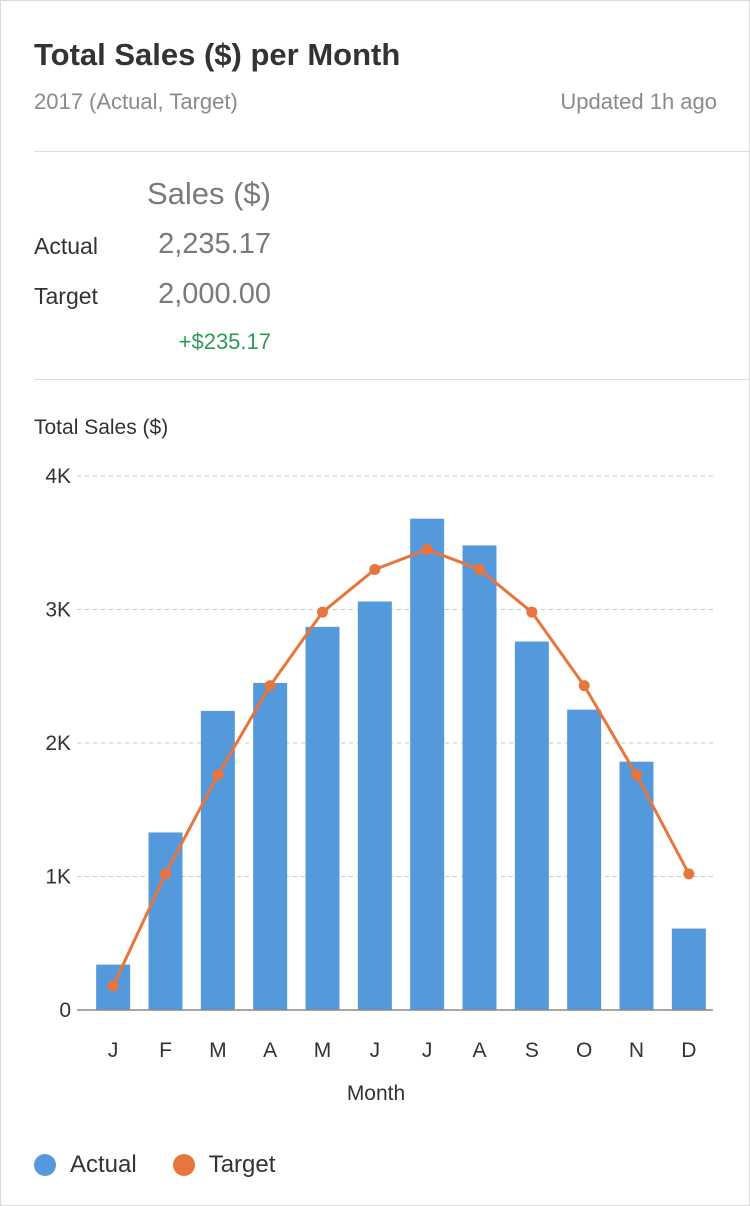 Image resolution: width=750 pixels, height=1206 pixels. What do you see at coordinates (66, 296) in the screenshot?
I see `summary-target-label: Target` at bounding box center [66, 296].